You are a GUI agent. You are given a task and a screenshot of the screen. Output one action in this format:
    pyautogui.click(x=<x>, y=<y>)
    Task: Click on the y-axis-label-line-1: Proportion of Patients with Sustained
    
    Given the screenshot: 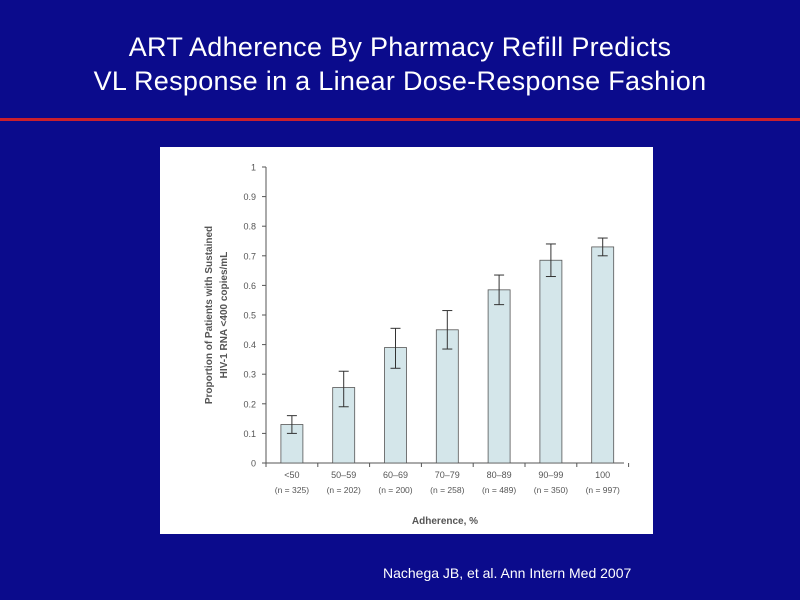 What is the action you would take?
    pyautogui.click(x=209, y=315)
    